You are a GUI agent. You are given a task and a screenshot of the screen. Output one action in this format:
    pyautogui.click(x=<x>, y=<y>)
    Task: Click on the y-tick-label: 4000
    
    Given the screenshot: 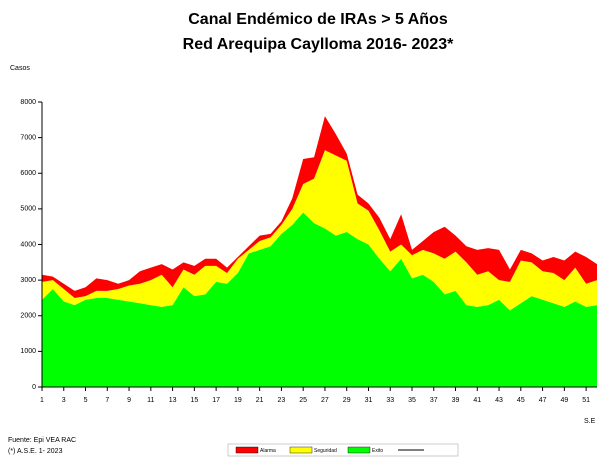 What is the action you would take?
    pyautogui.click(x=28, y=244)
    